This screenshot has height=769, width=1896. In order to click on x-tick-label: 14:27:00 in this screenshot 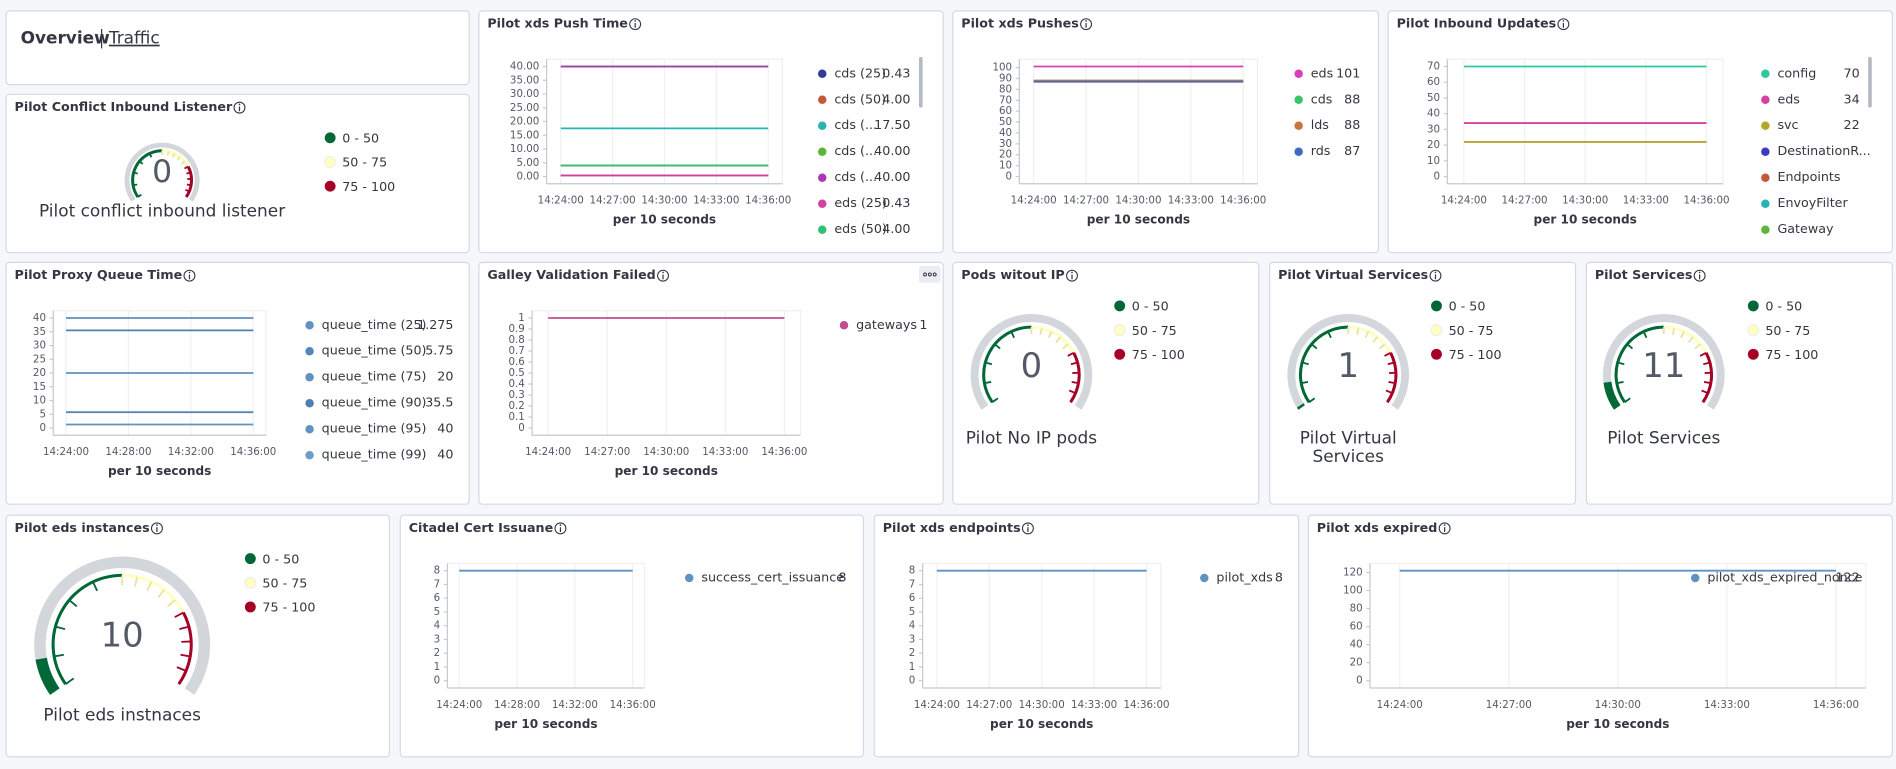, I will do `click(1525, 201)`.